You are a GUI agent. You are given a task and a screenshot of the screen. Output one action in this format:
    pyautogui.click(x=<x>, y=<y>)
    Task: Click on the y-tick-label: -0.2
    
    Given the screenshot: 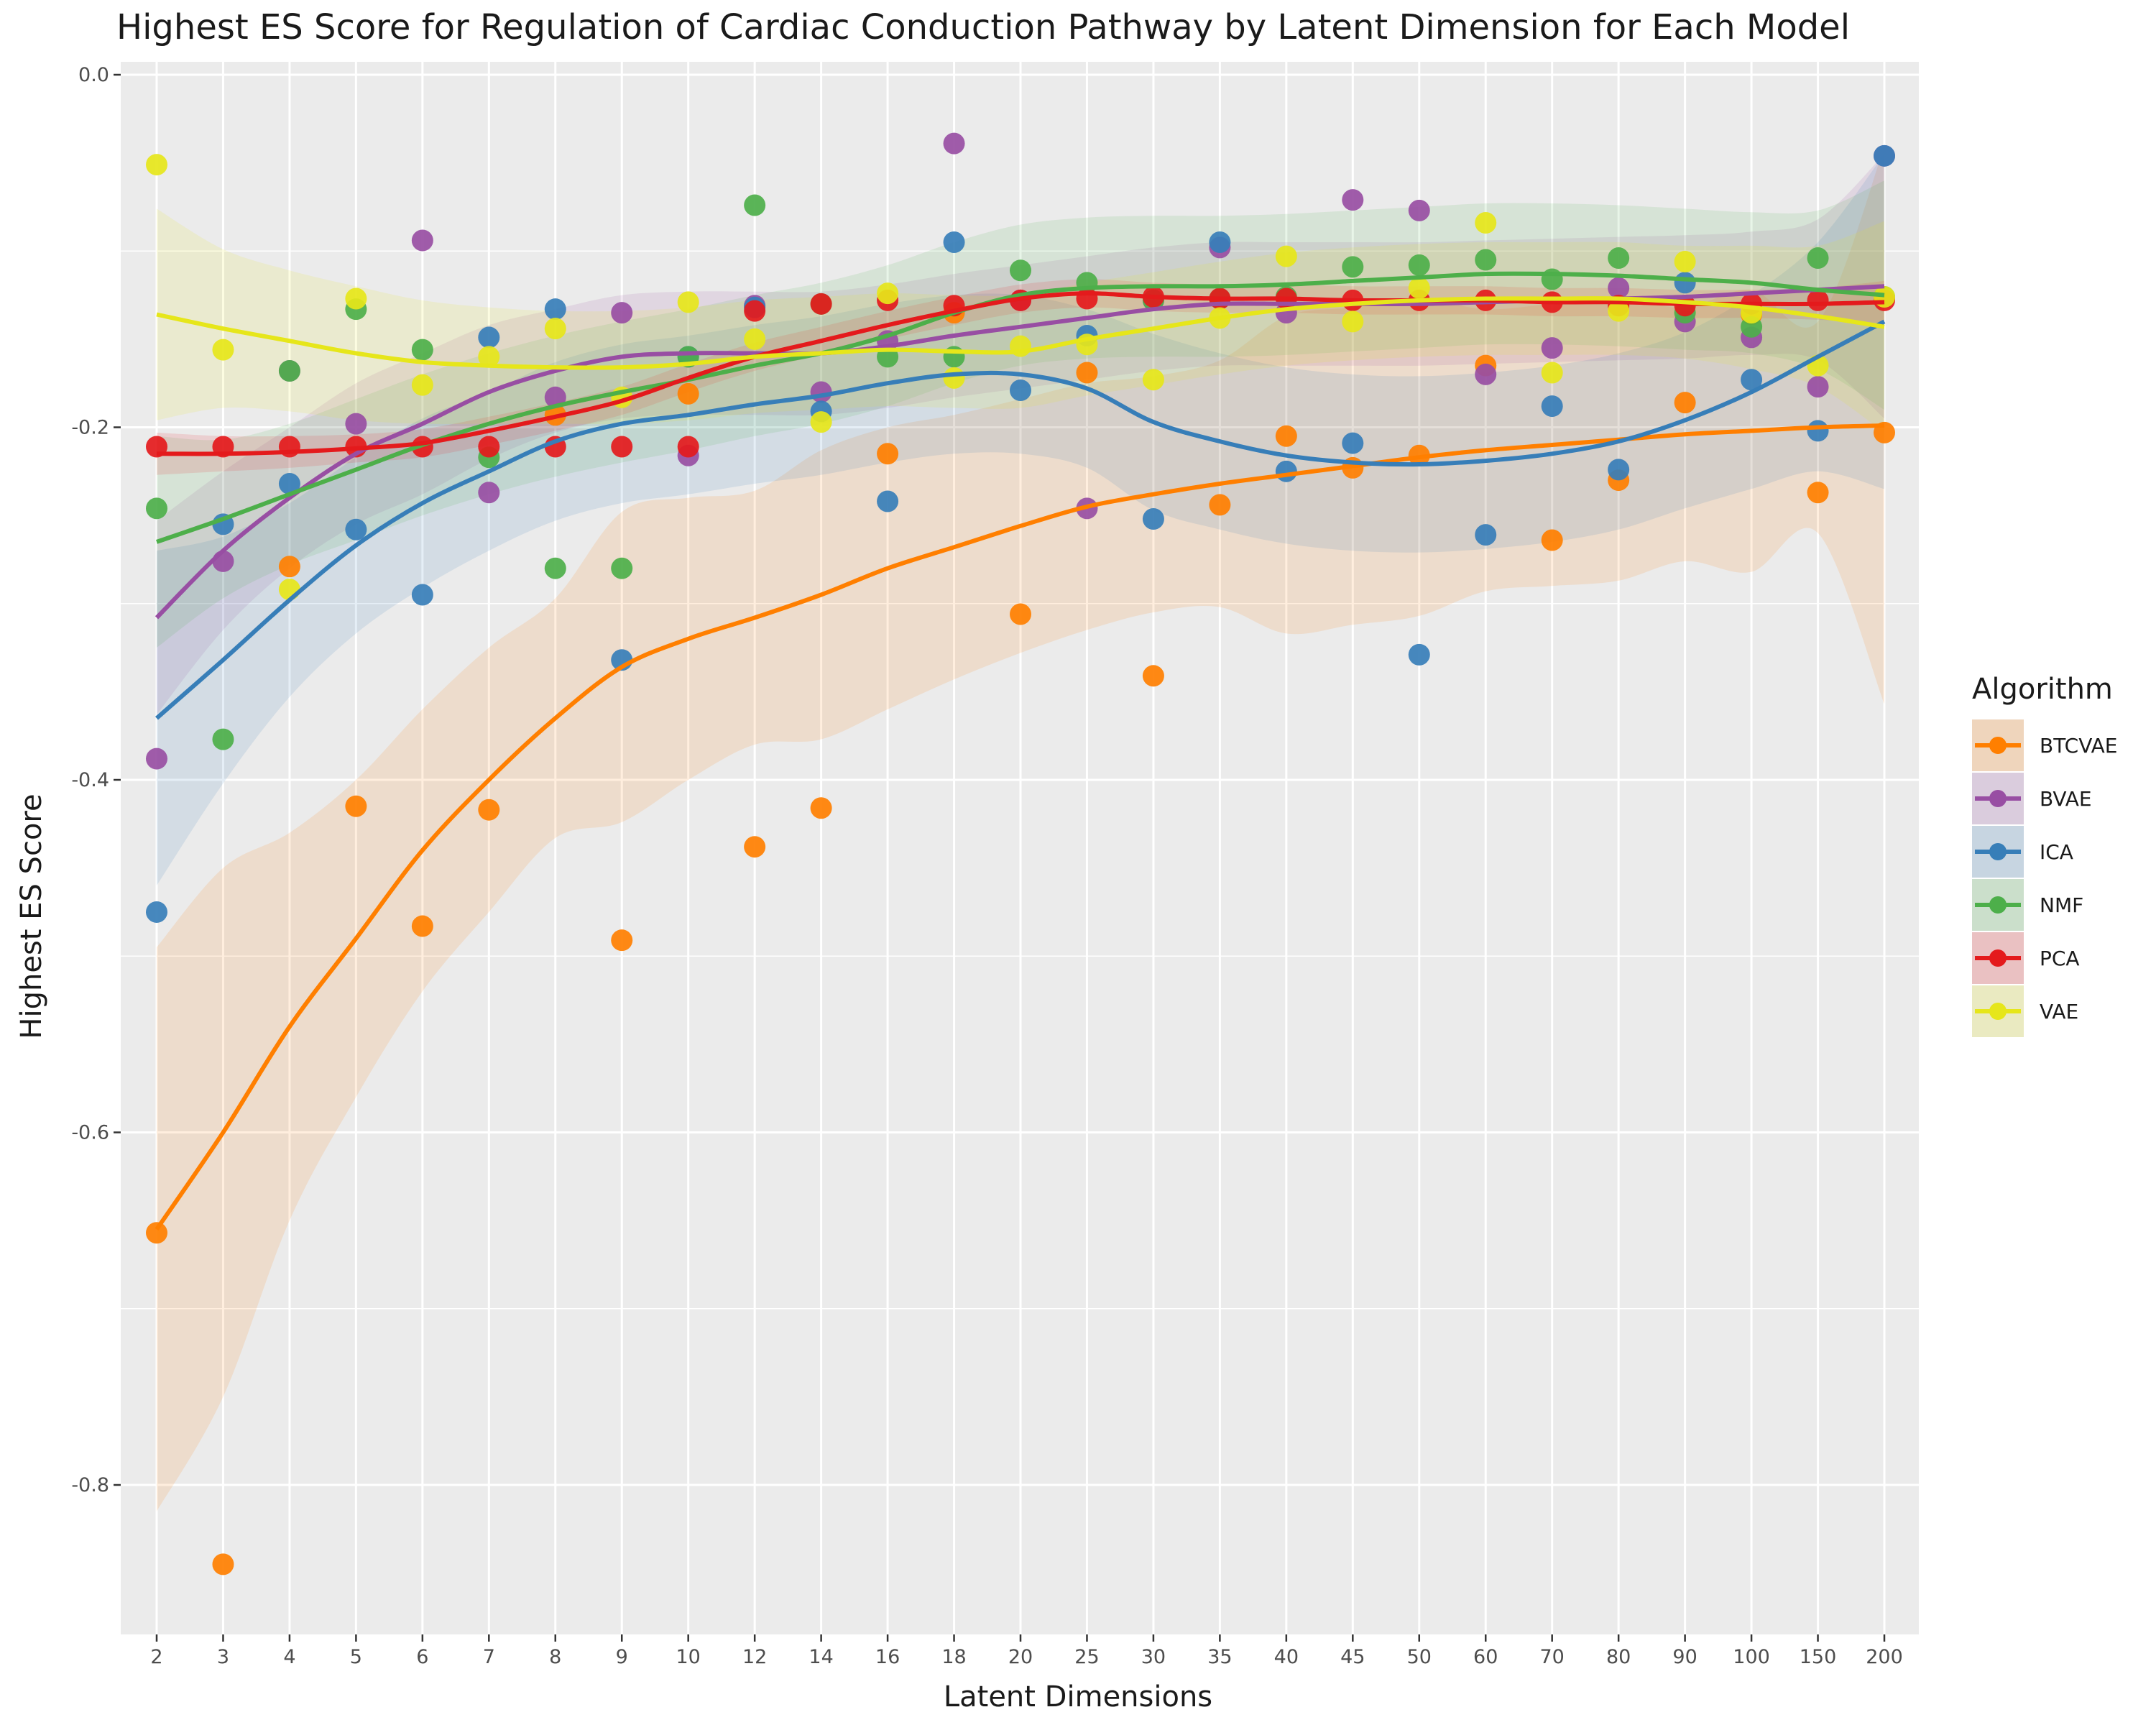 What is the action you would take?
    pyautogui.click(x=90, y=428)
    